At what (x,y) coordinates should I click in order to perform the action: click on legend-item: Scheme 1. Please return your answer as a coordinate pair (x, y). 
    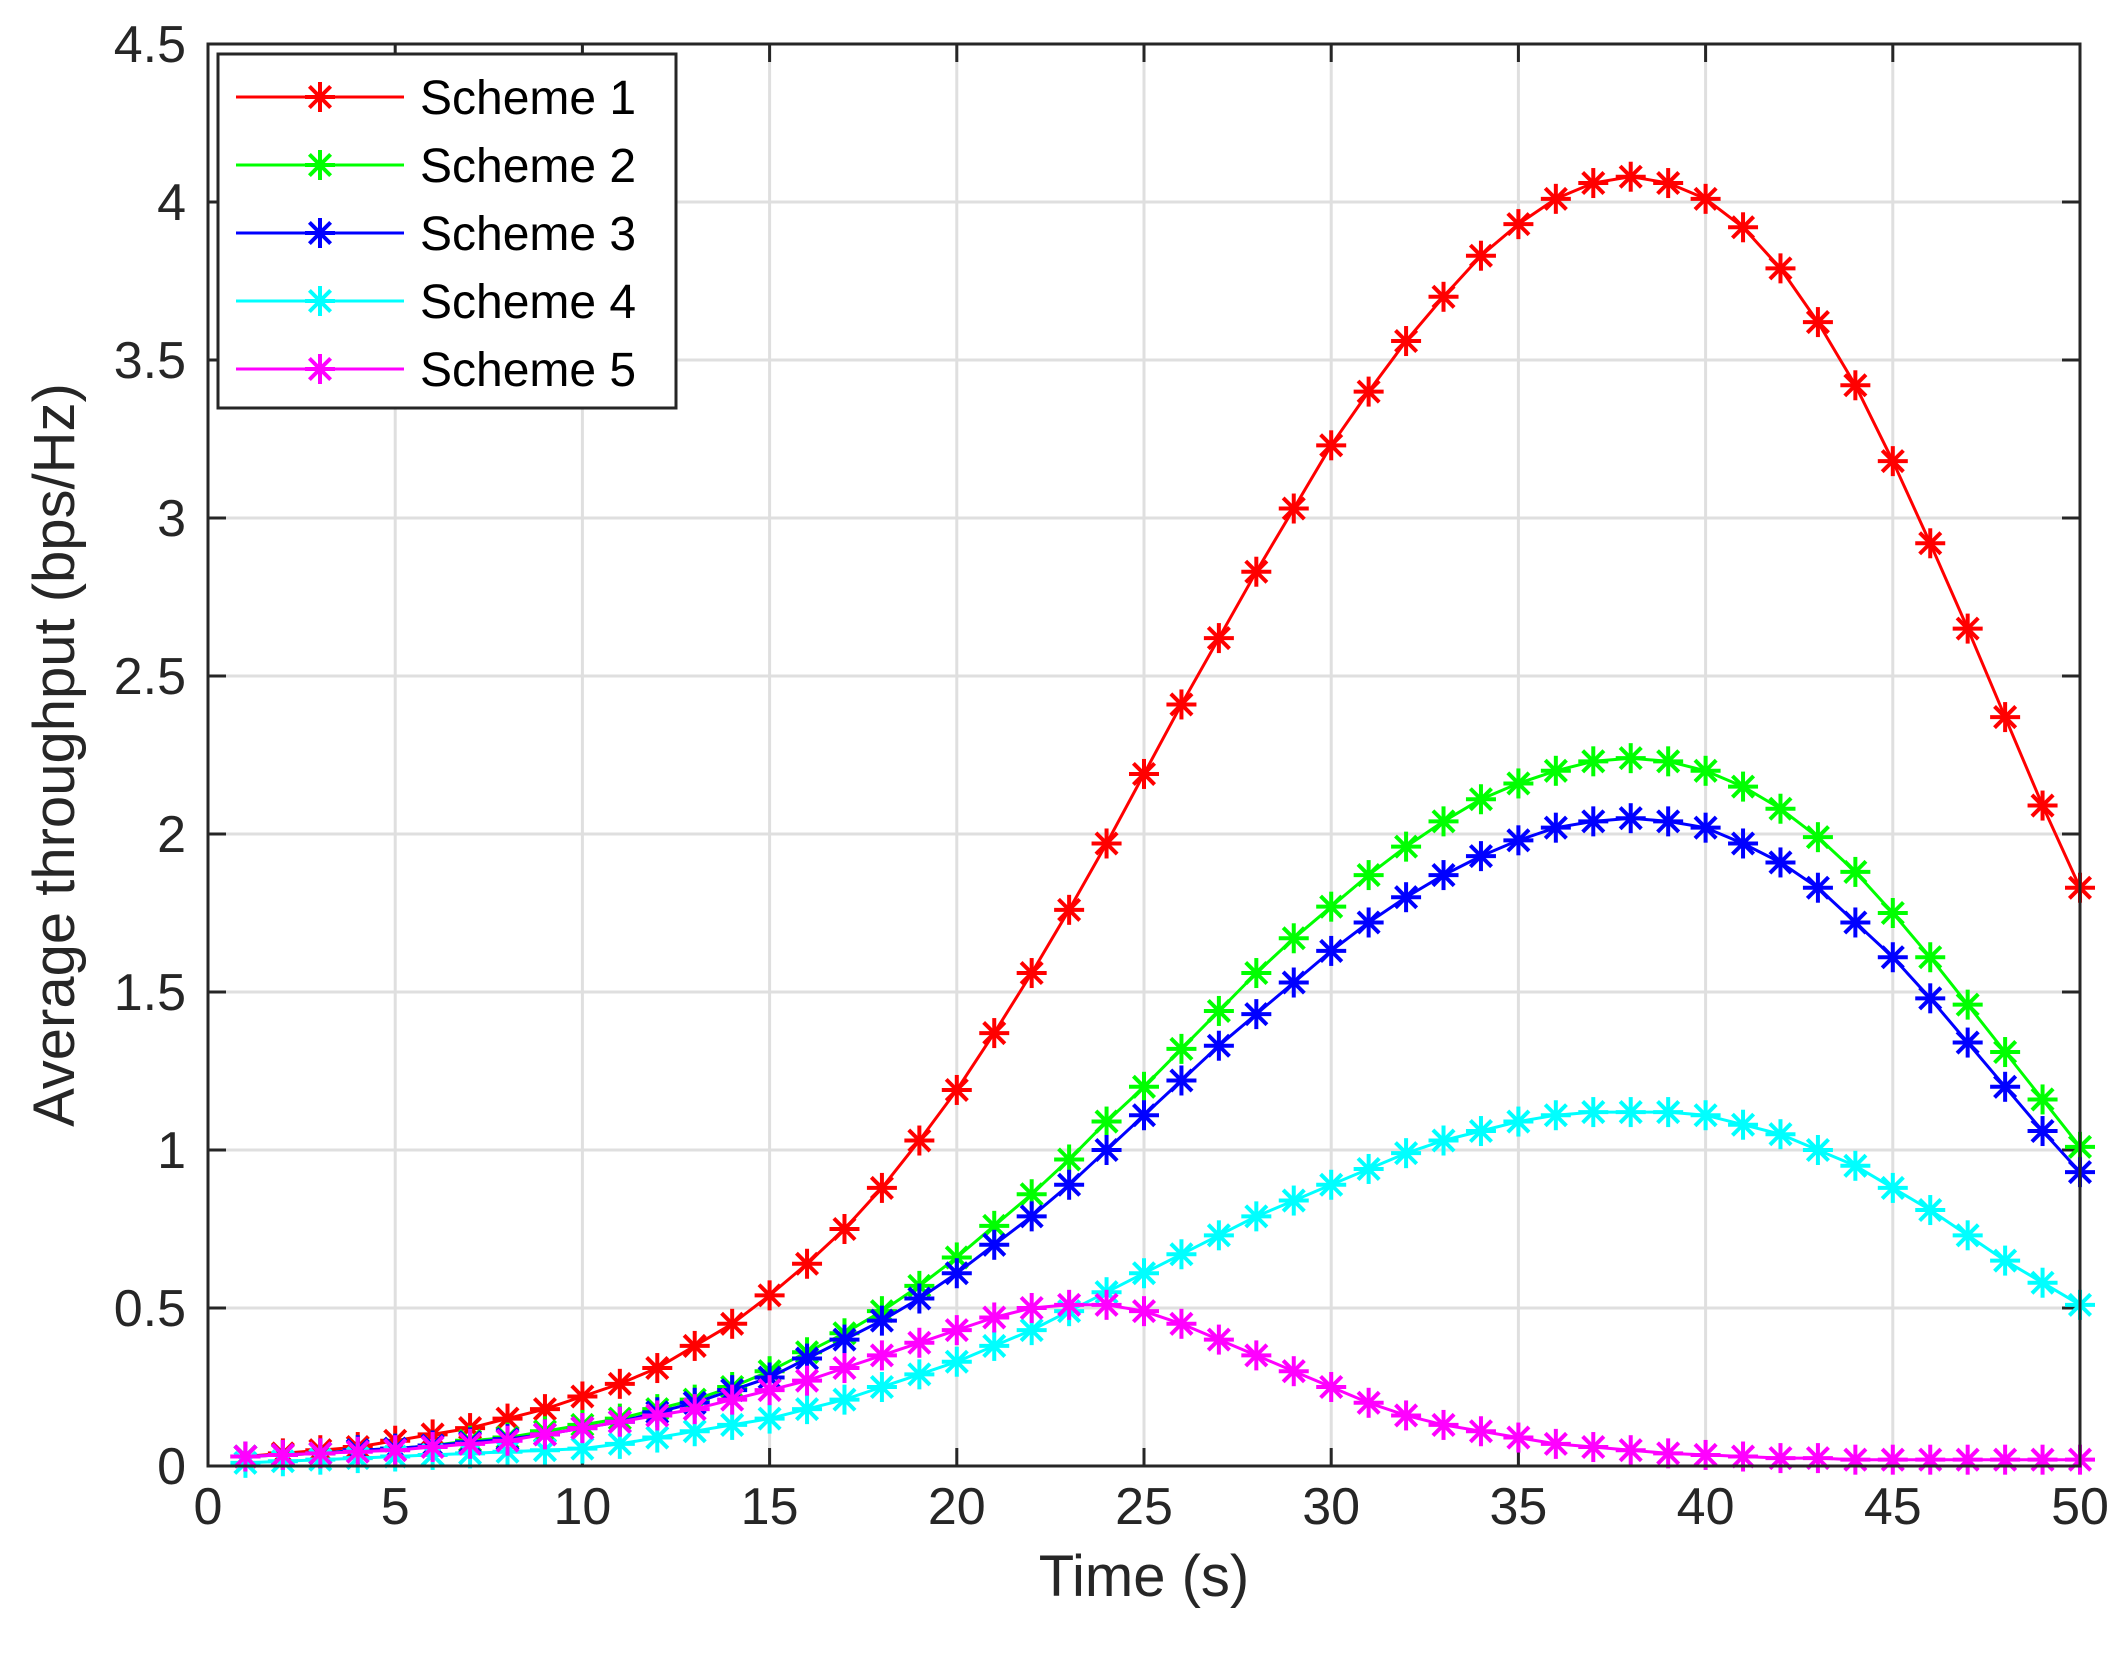
    Looking at the image, I should click on (436, 98).